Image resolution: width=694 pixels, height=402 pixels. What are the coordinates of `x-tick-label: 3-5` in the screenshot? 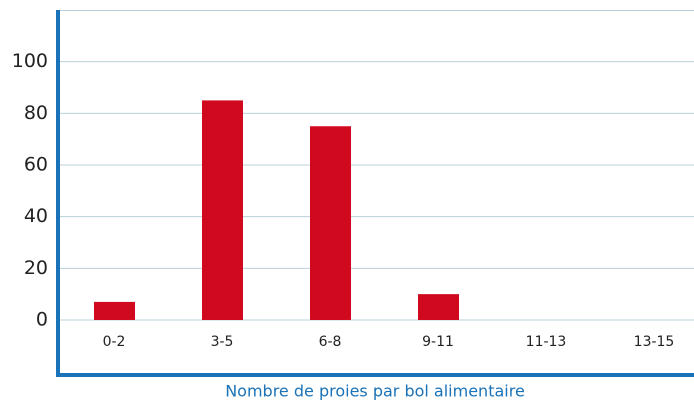 It's located at (222, 342).